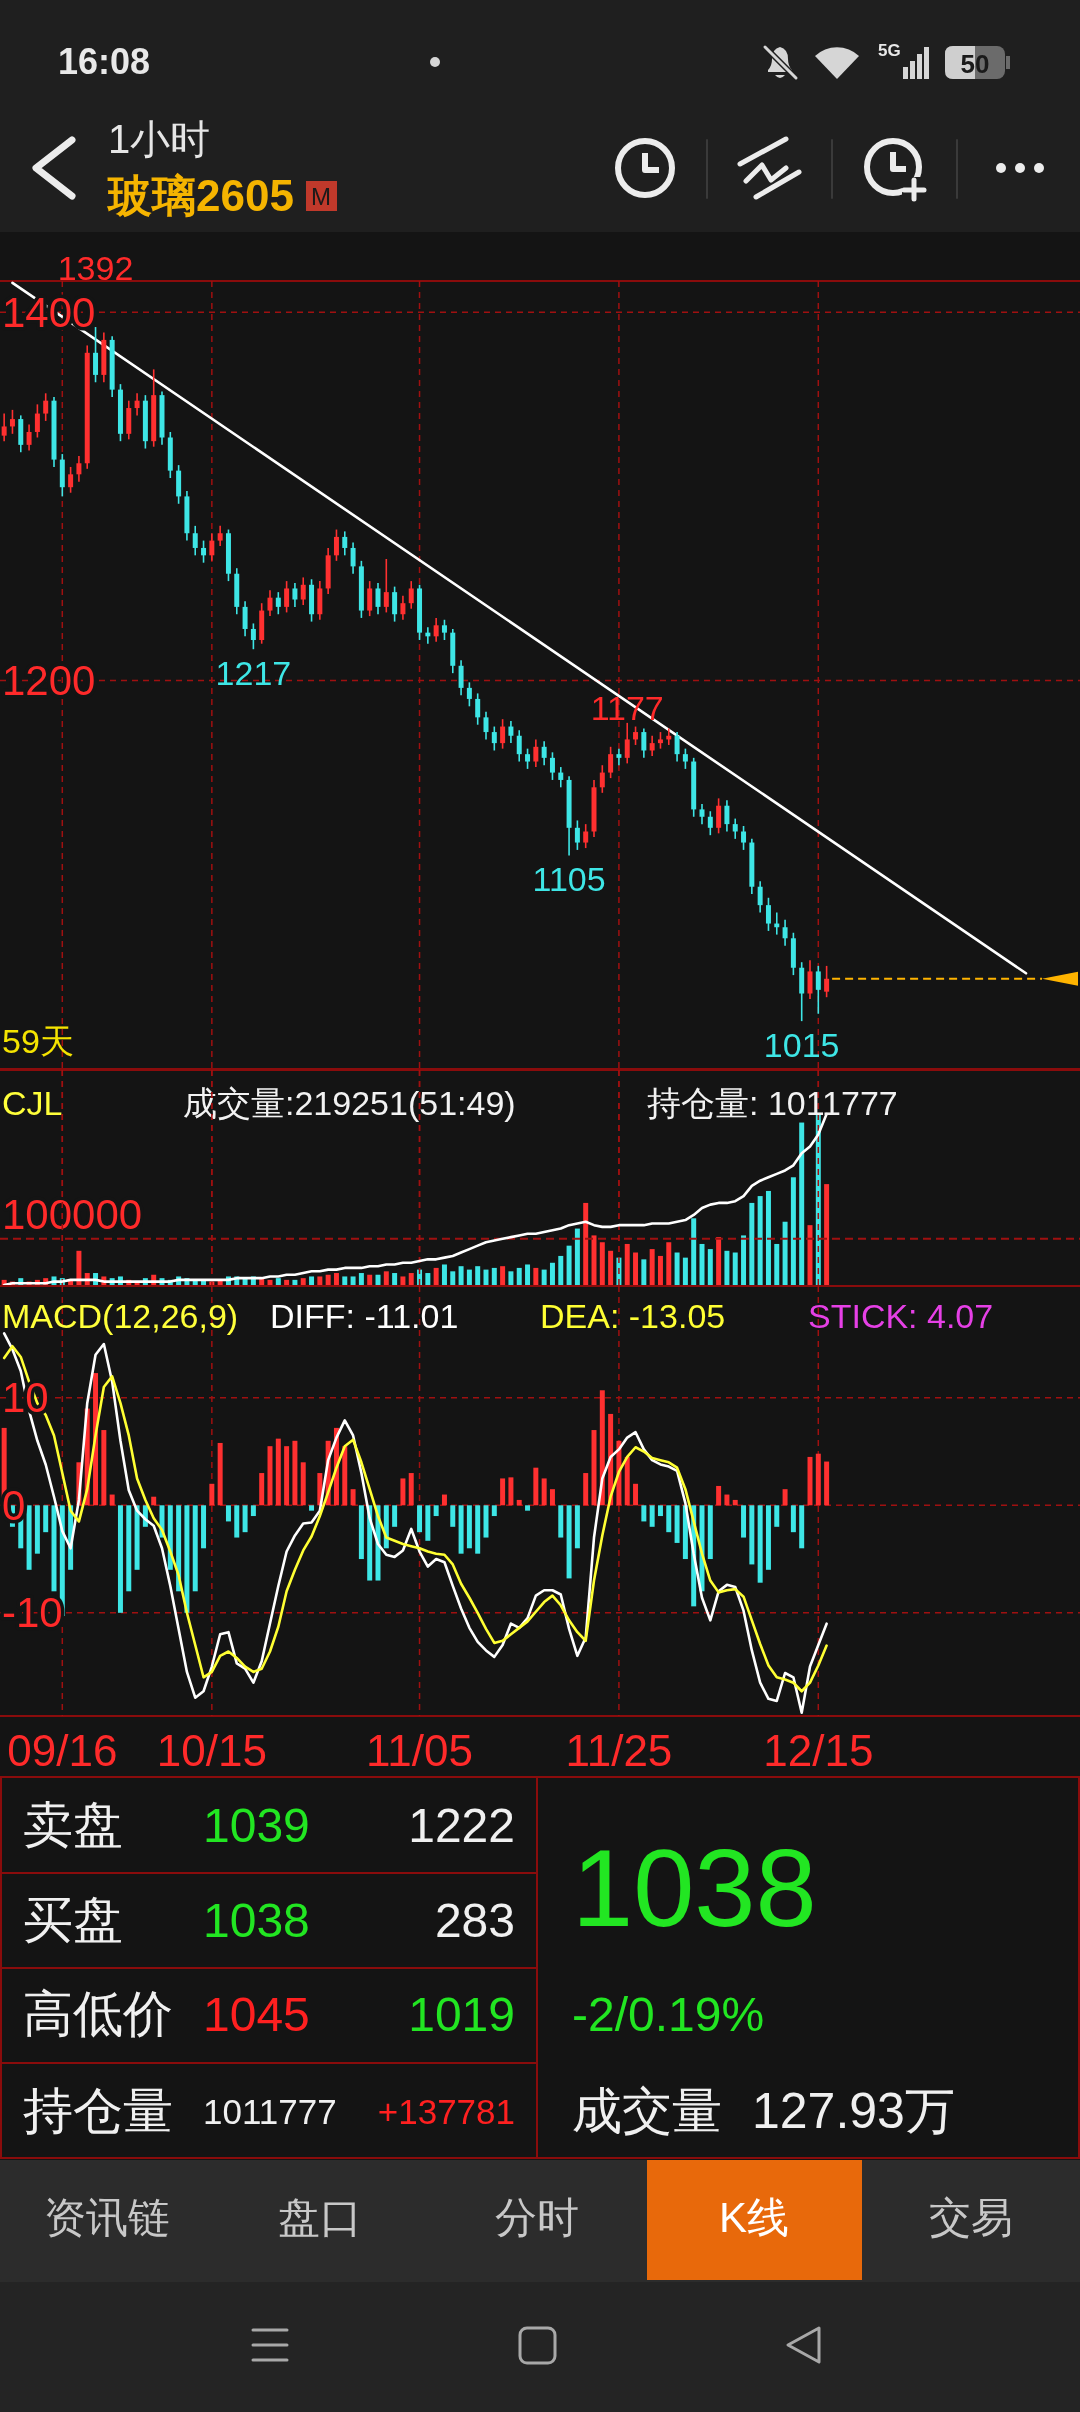 Image resolution: width=1080 pixels, height=2412 pixels. What do you see at coordinates (256, 1825) in the screenshot?
I see `text: 1039` at bounding box center [256, 1825].